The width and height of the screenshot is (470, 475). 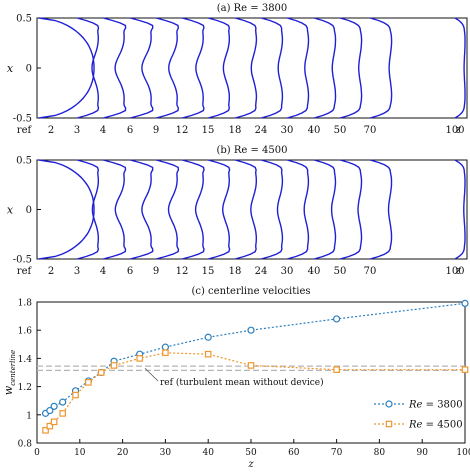 I want to click on station-label: 18, so click(x=235, y=130).